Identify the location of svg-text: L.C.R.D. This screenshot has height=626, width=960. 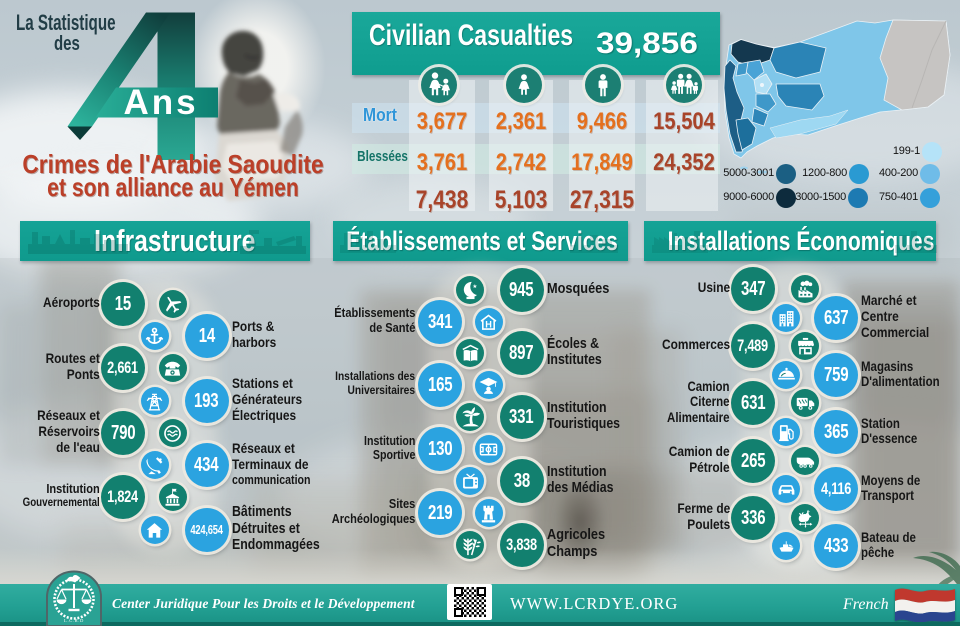
(74, 620).